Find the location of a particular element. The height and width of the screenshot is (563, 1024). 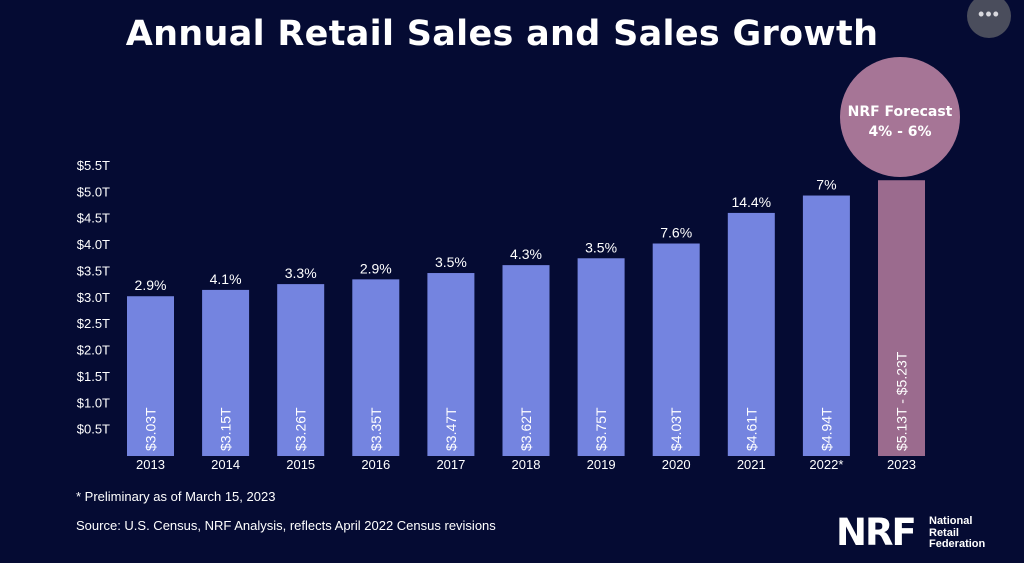

nrf-logo-name: National Retail Federation is located at coordinates (957, 533).